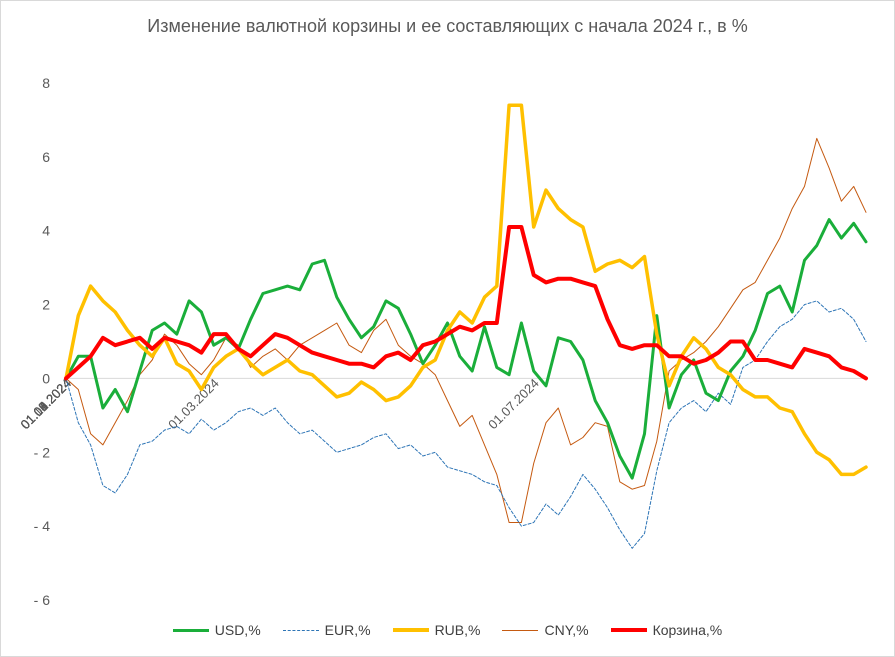 This screenshot has width=895, height=657. I want to click on y-axis-tick-labels: - 6 - 4 - 2 0 2 4 6 8, so click(42, 341).